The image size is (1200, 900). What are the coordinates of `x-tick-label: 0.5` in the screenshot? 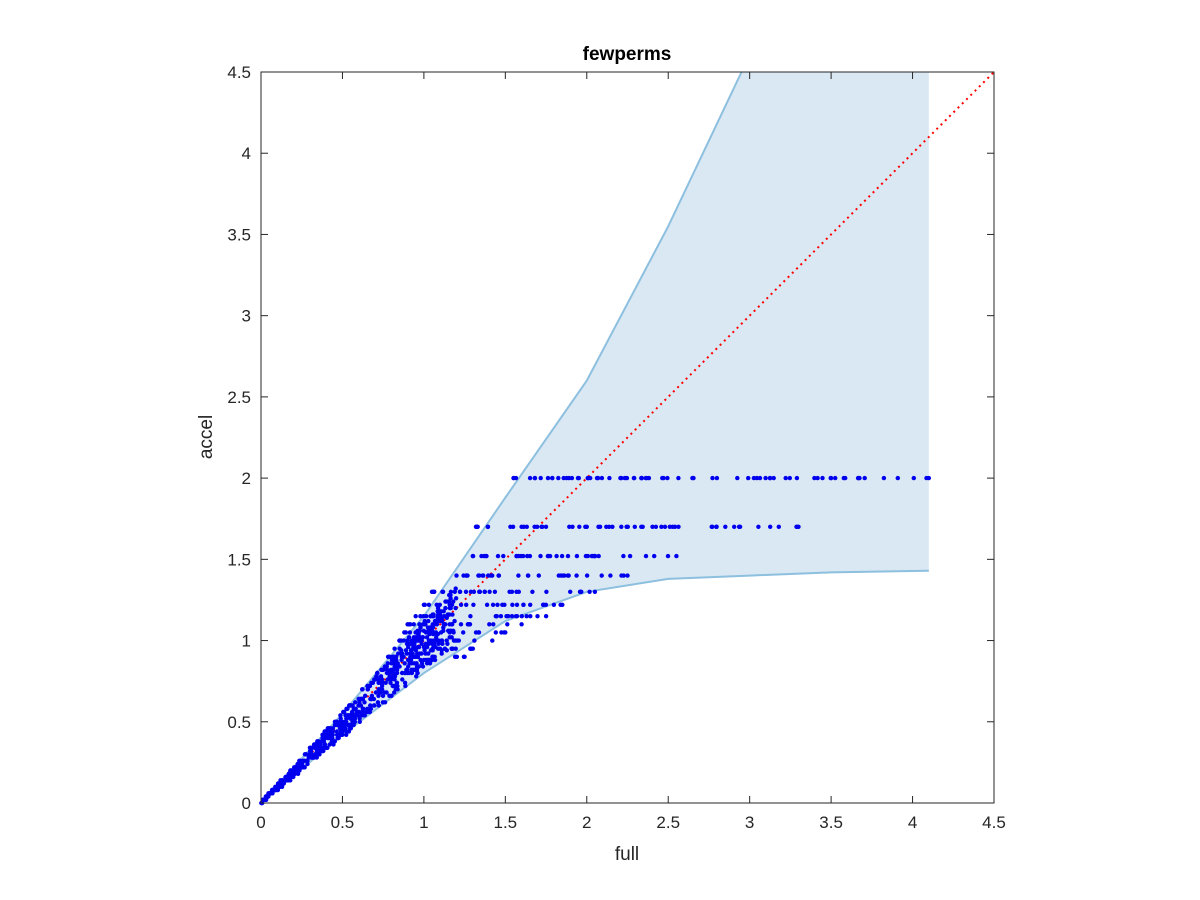 It's located at (343, 822).